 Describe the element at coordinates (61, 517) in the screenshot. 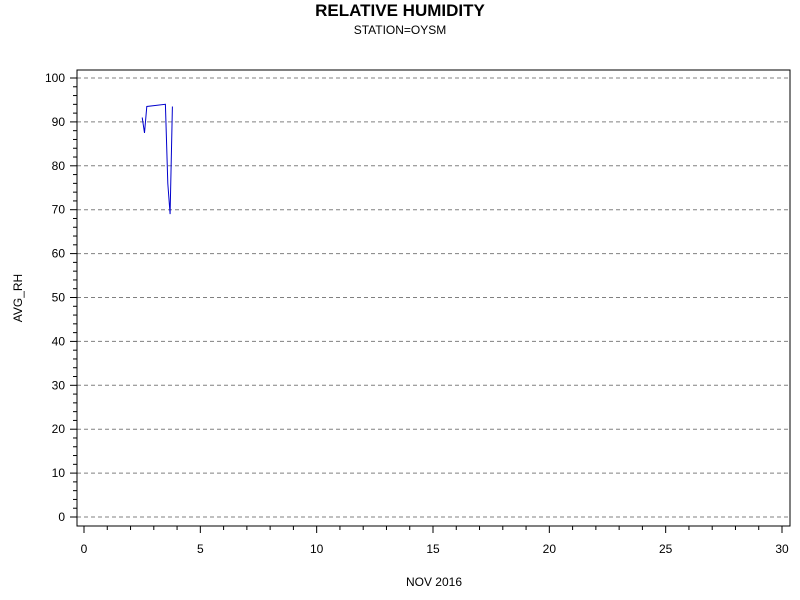

I see `y-tick-label: 0` at that location.